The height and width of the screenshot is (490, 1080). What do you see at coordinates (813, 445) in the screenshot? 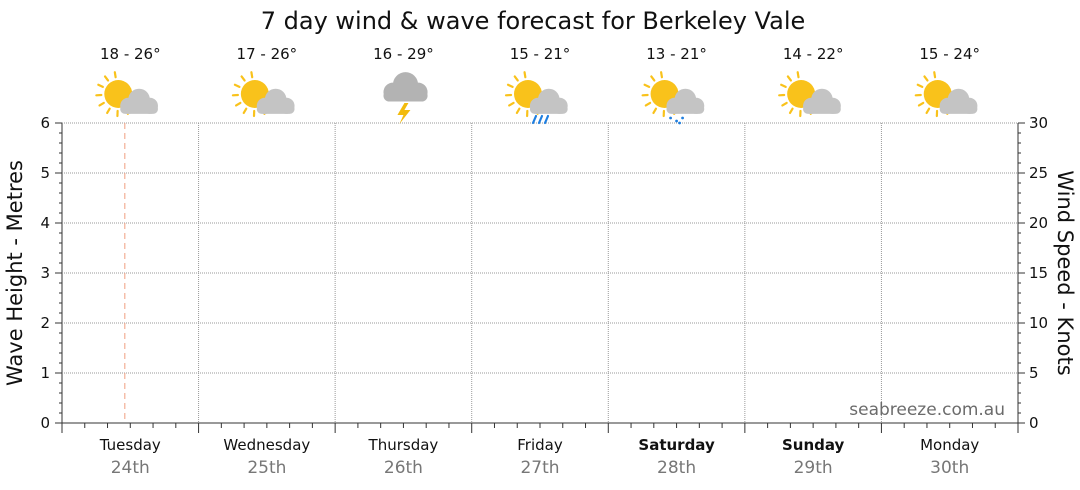
I see `day-name-label: Sunday` at bounding box center [813, 445].